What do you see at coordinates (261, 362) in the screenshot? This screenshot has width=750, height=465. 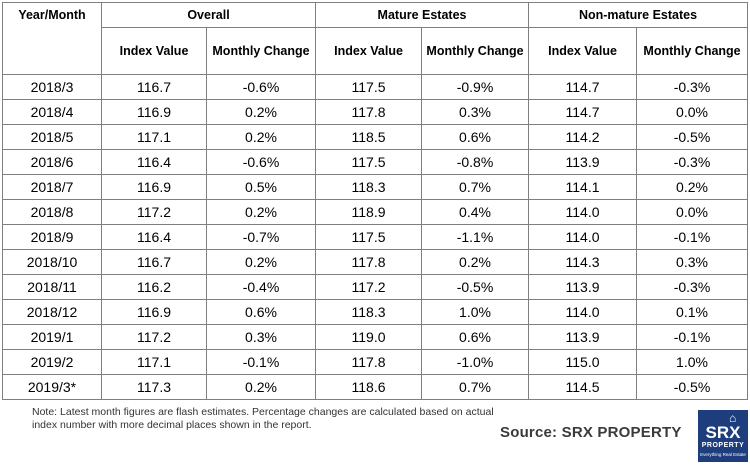 I see `overall-change-cell: -0.1%` at bounding box center [261, 362].